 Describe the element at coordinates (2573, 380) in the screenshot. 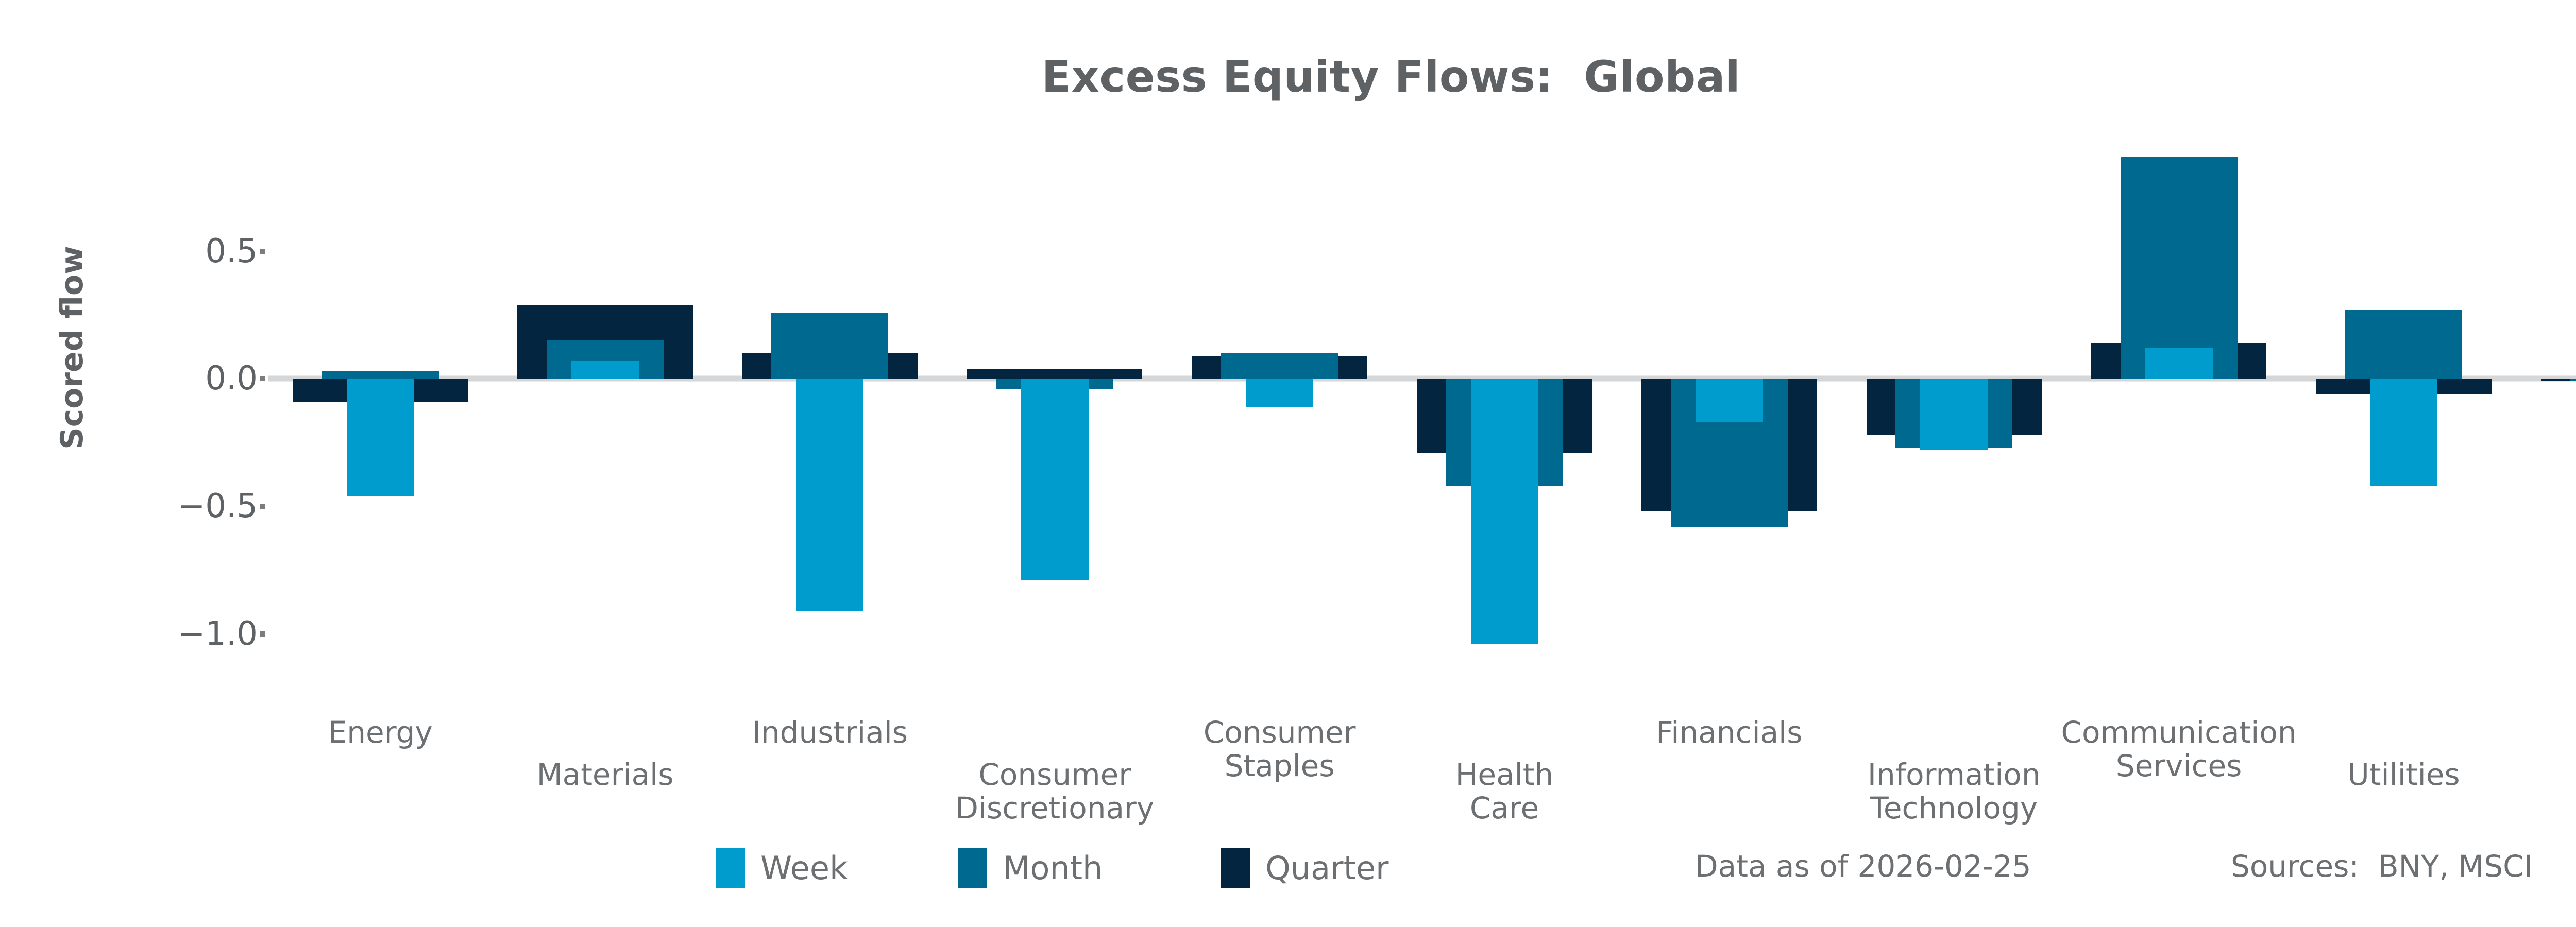

I see `bar-month-real-estate` at that location.